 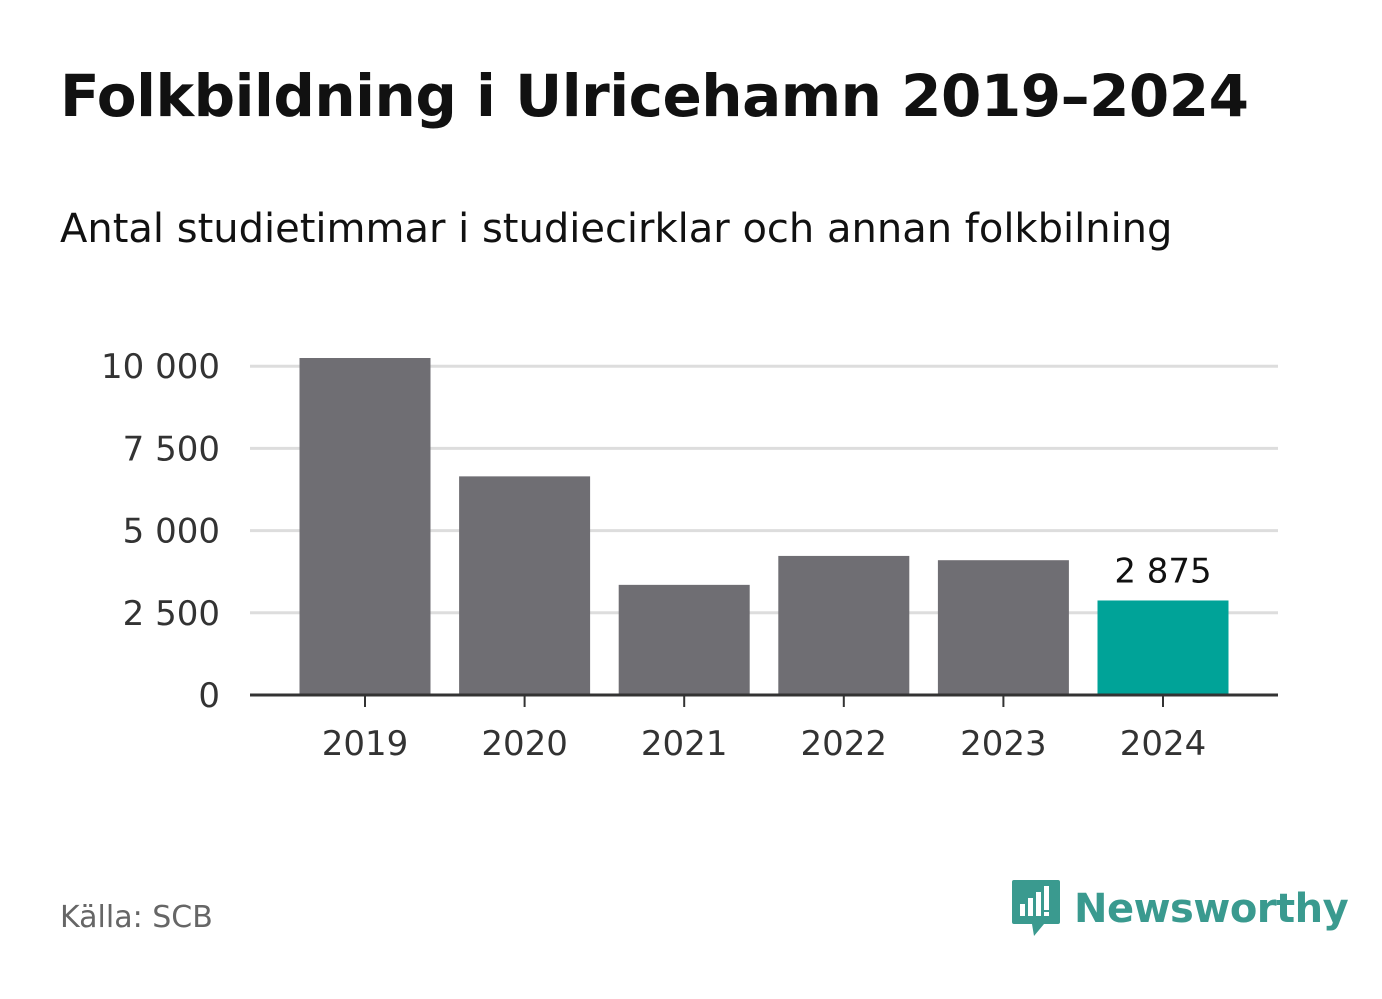 What do you see at coordinates (160, 367) in the screenshot?
I see `y-tick-label: 10 000` at bounding box center [160, 367].